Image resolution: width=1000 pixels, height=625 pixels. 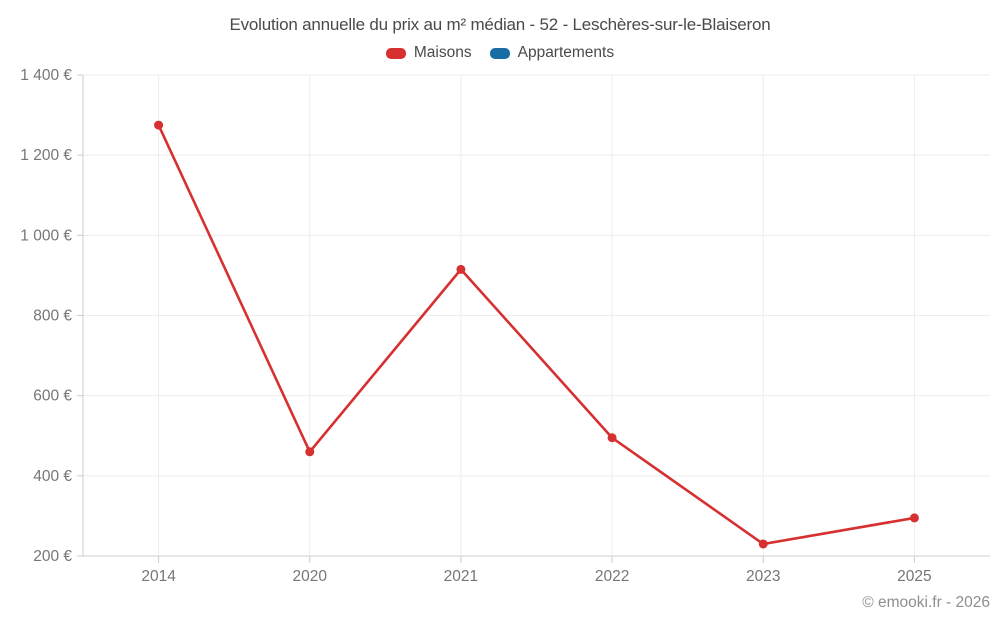 What do you see at coordinates (52, 396) in the screenshot?
I see `y-tick-label: 600 €` at bounding box center [52, 396].